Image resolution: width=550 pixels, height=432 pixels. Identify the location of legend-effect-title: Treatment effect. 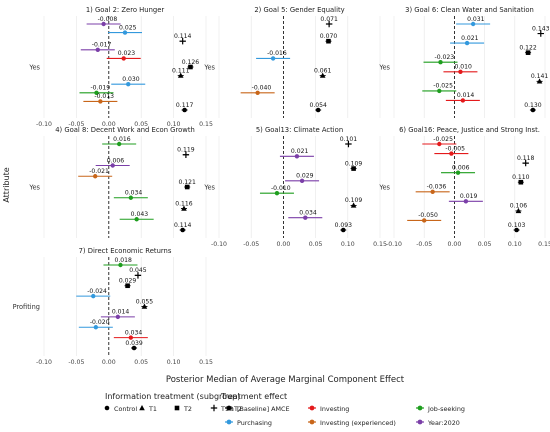
(253, 396).